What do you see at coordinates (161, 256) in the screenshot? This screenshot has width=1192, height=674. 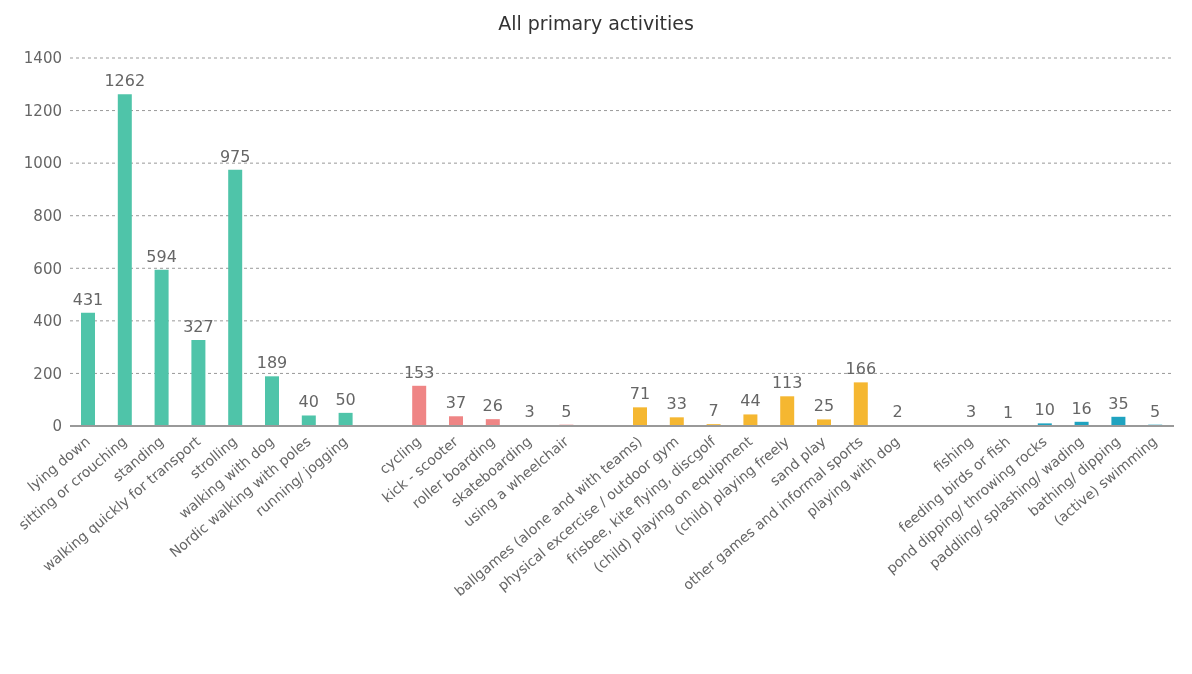 I see `data-label: 594` at bounding box center [161, 256].